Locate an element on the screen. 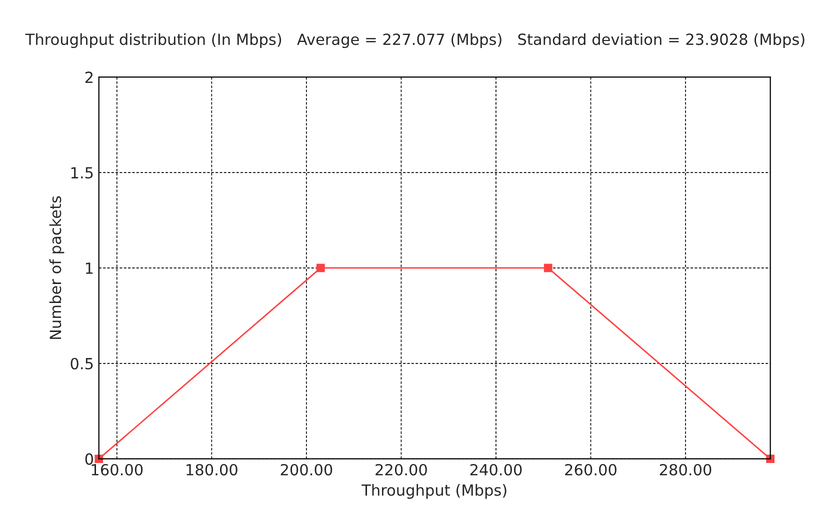  x-tick-label: 200.00 is located at coordinates (306, 470).